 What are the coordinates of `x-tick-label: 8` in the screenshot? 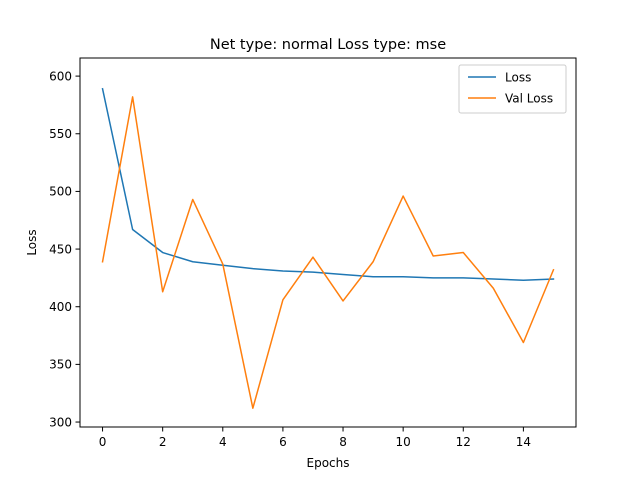 It's located at (343, 442).